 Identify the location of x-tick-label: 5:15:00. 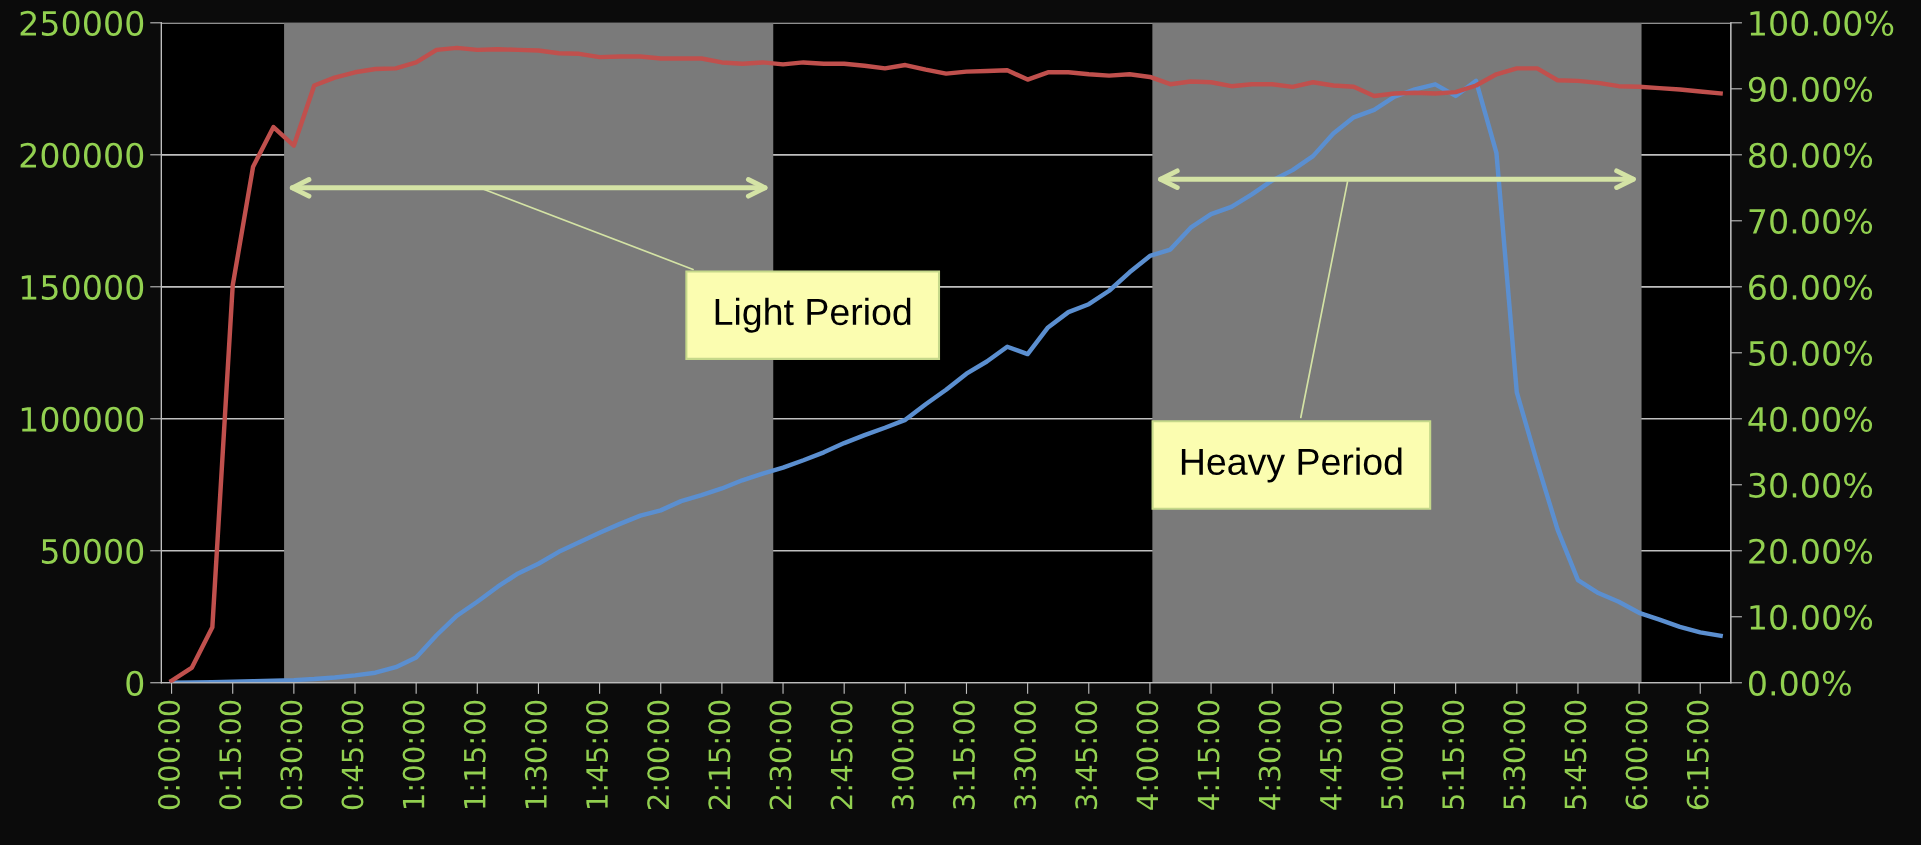
(1453, 754).